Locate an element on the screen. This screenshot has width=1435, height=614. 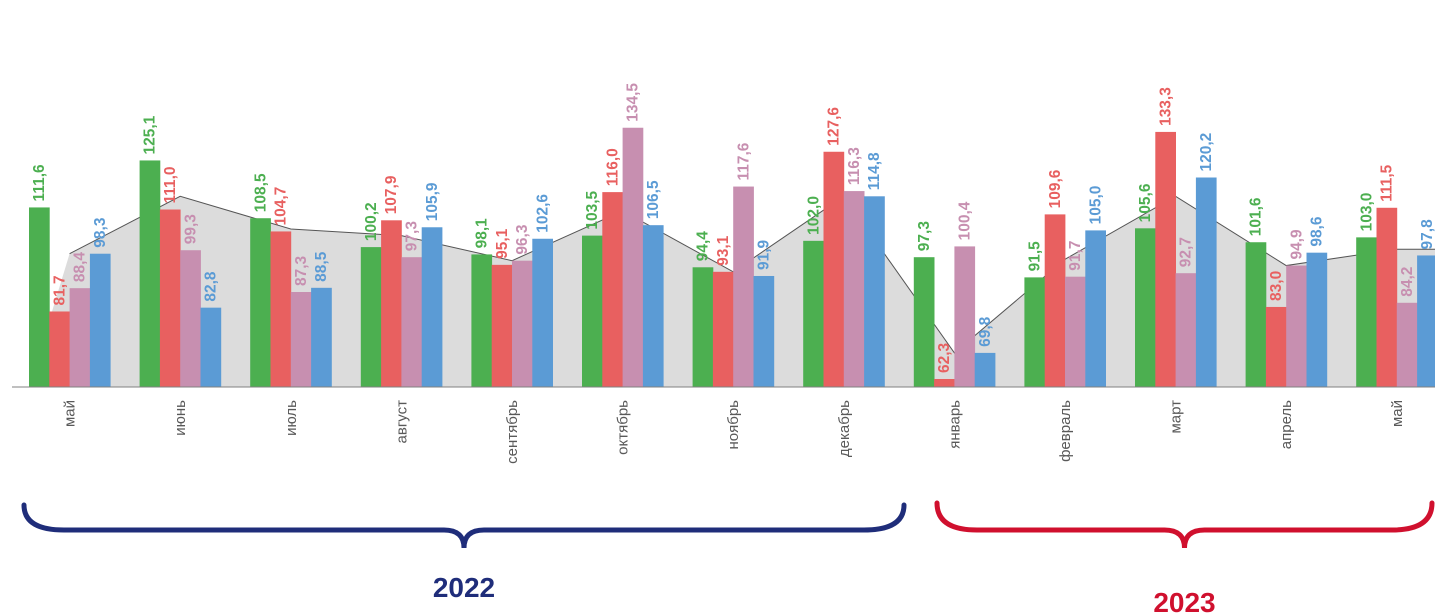
data-label: 91,9 is located at coordinates (764, 254).